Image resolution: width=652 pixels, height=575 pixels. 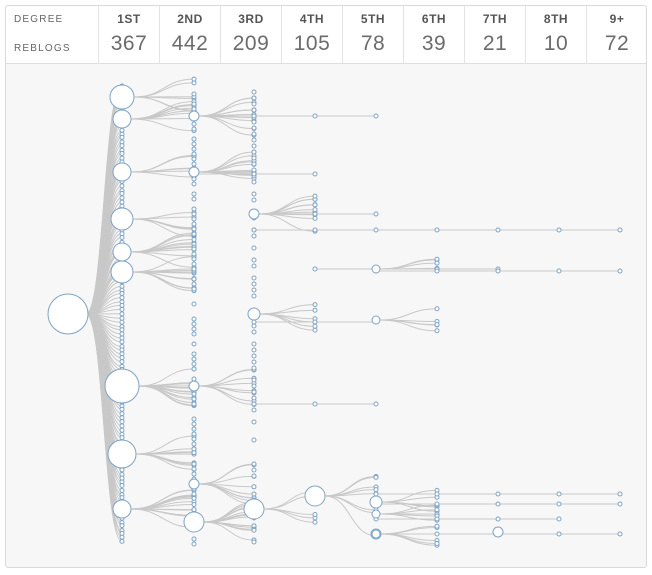 What do you see at coordinates (555, 34) in the screenshot?
I see `degree-column-8: 8TH 10` at bounding box center [555, 34].